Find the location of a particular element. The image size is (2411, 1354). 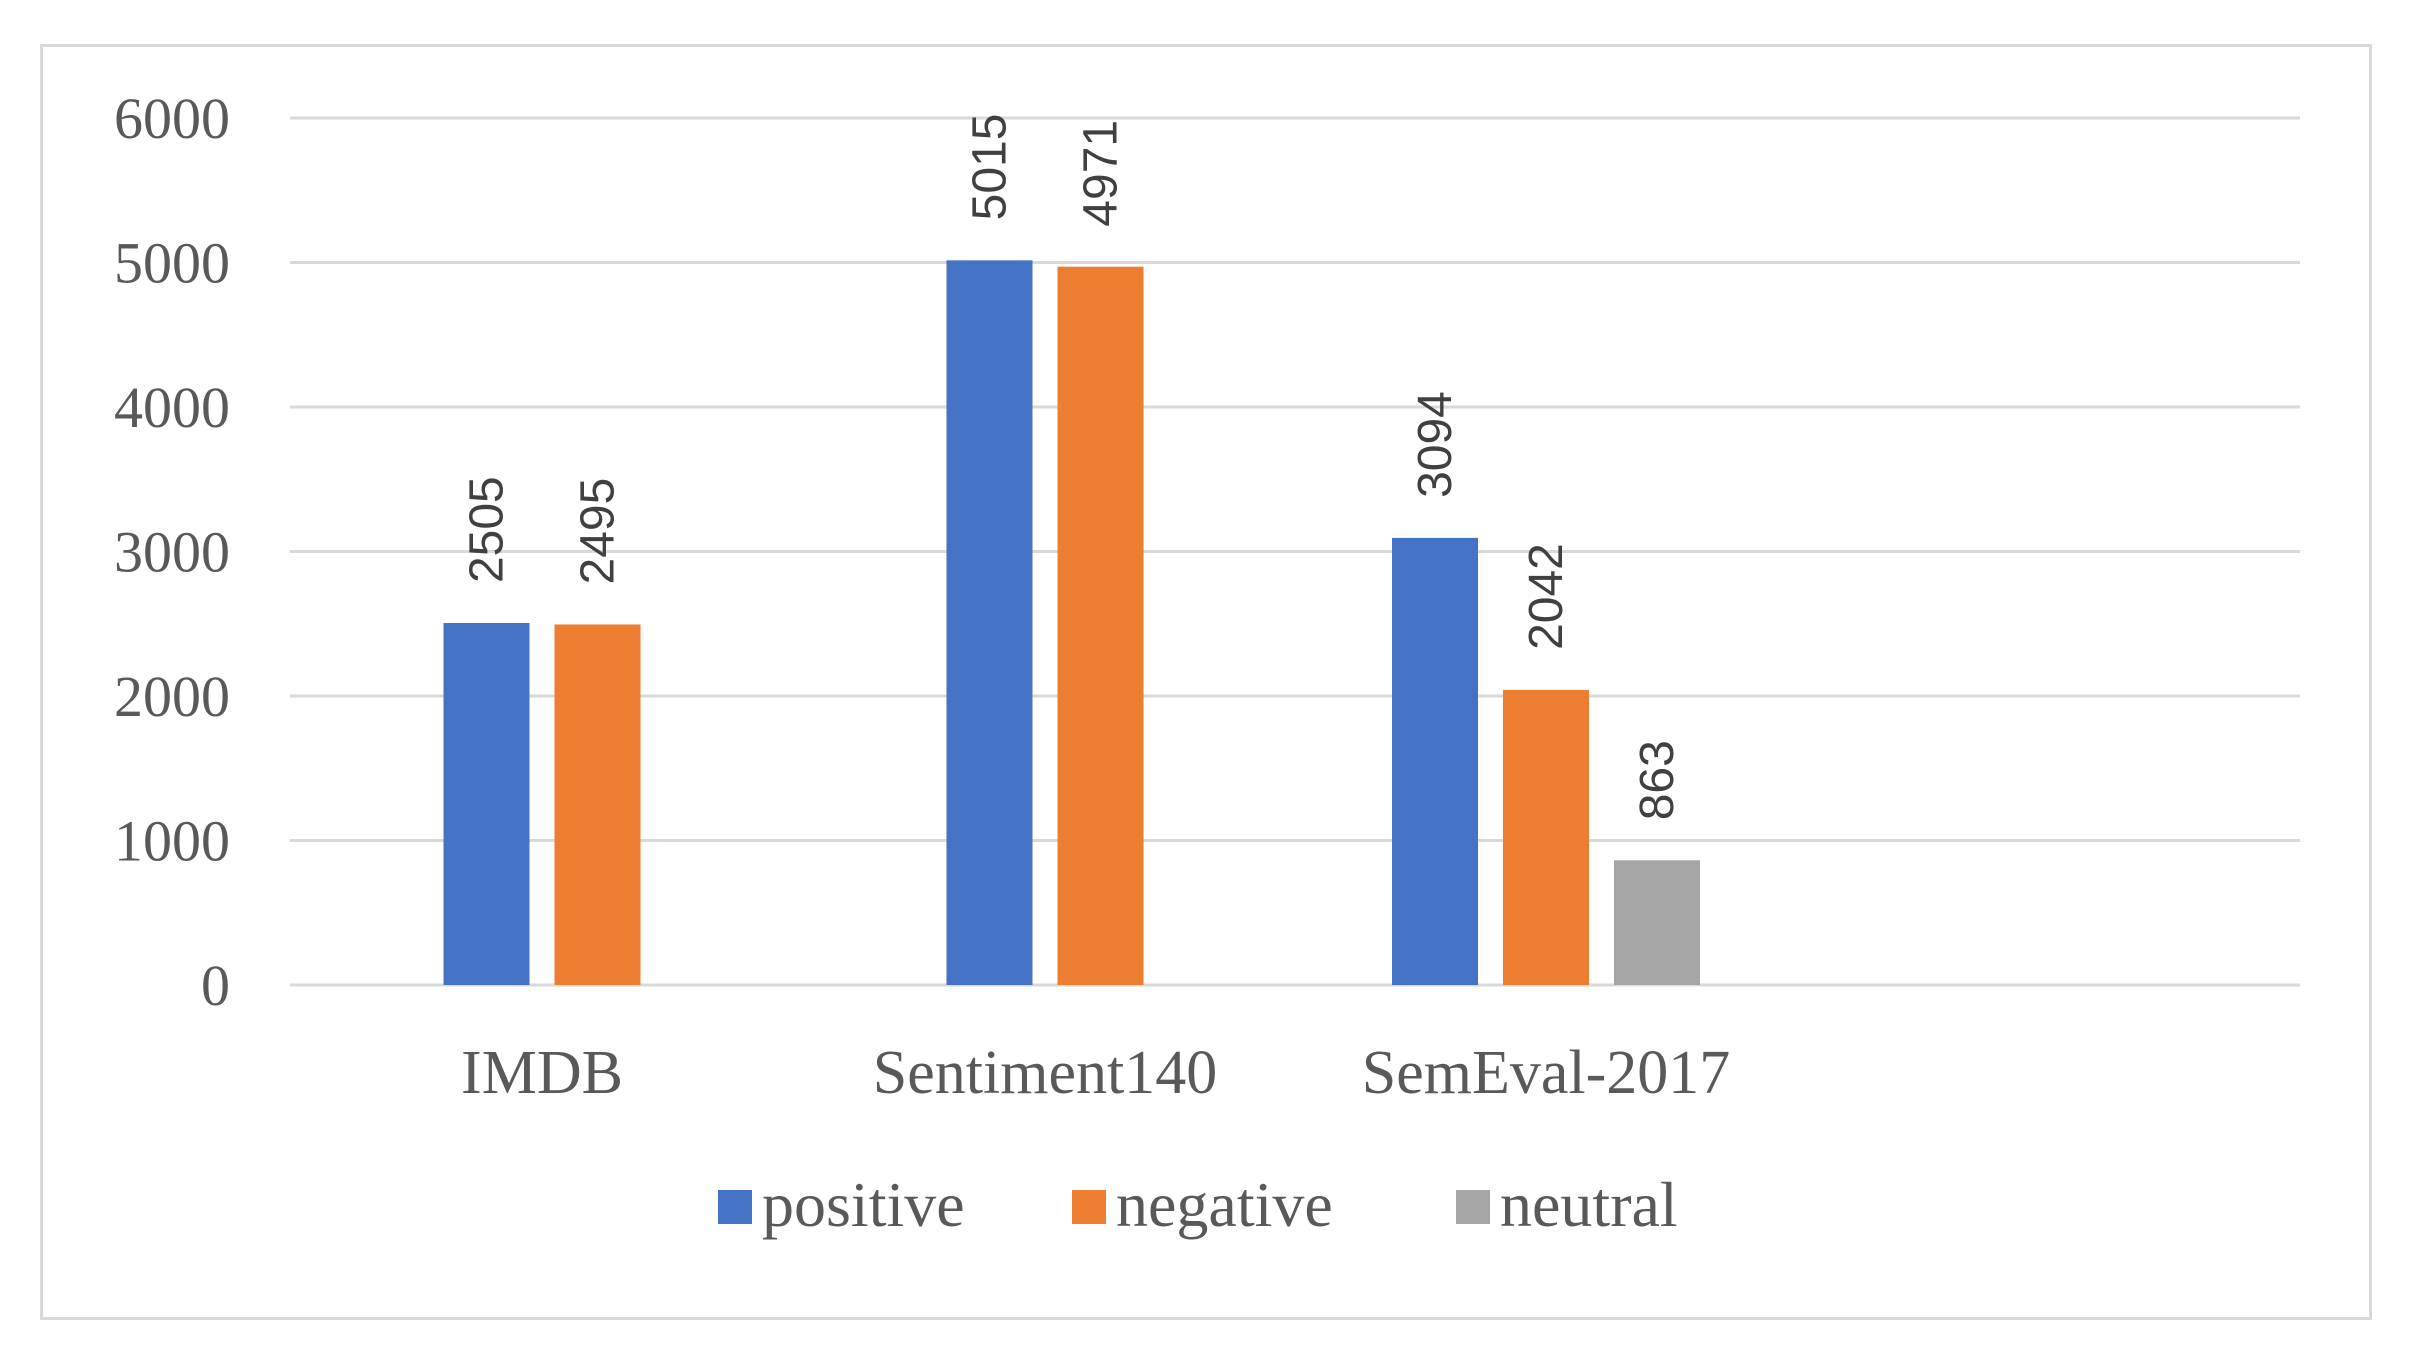

legend: positive negative neutral is located at coordinates (1198, 1204).